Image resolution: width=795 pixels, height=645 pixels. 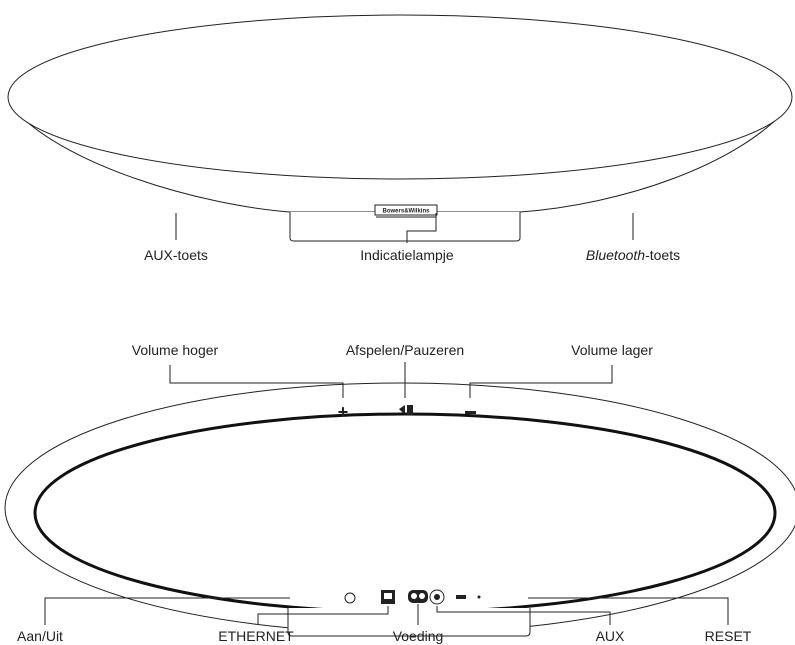 What do you see at coordinates (662, 255) in the screenshot?
I see `label-part: -toets` at bounding box center [662, 255].